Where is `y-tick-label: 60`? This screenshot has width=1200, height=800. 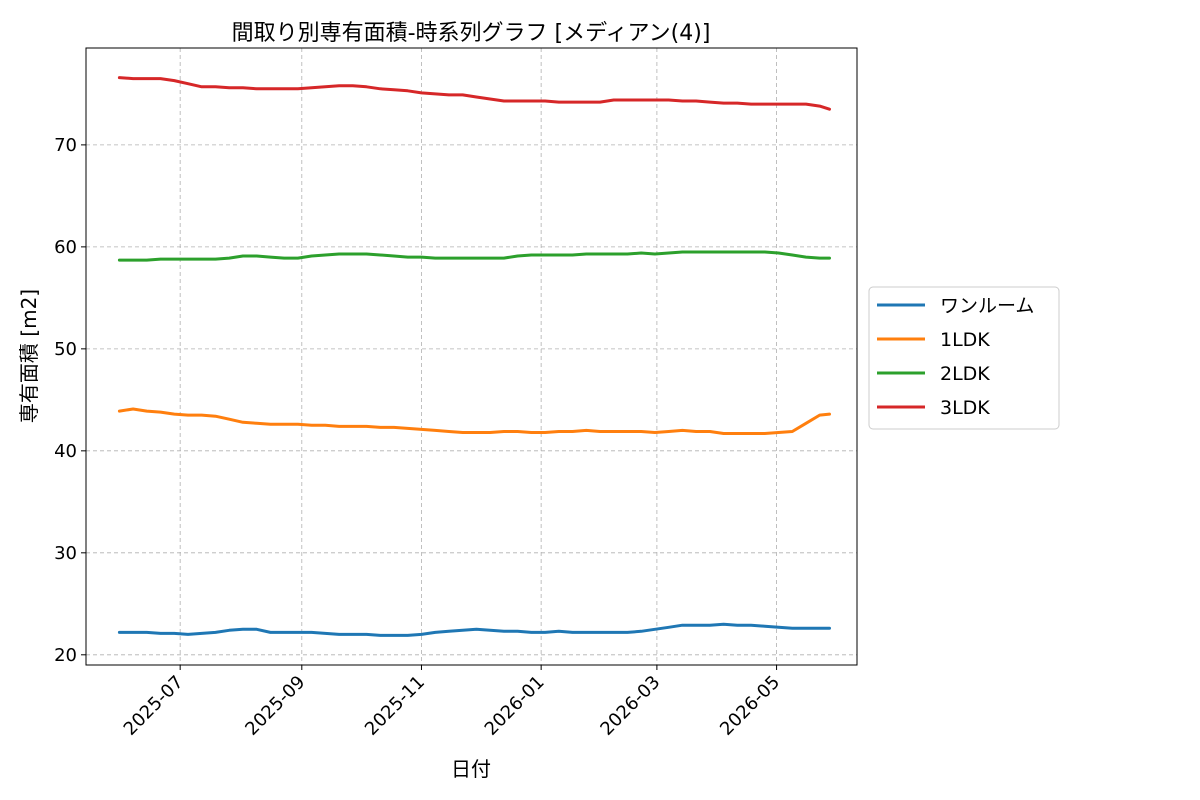 y-tick-label: 60 is located at coordinates (65, 247).